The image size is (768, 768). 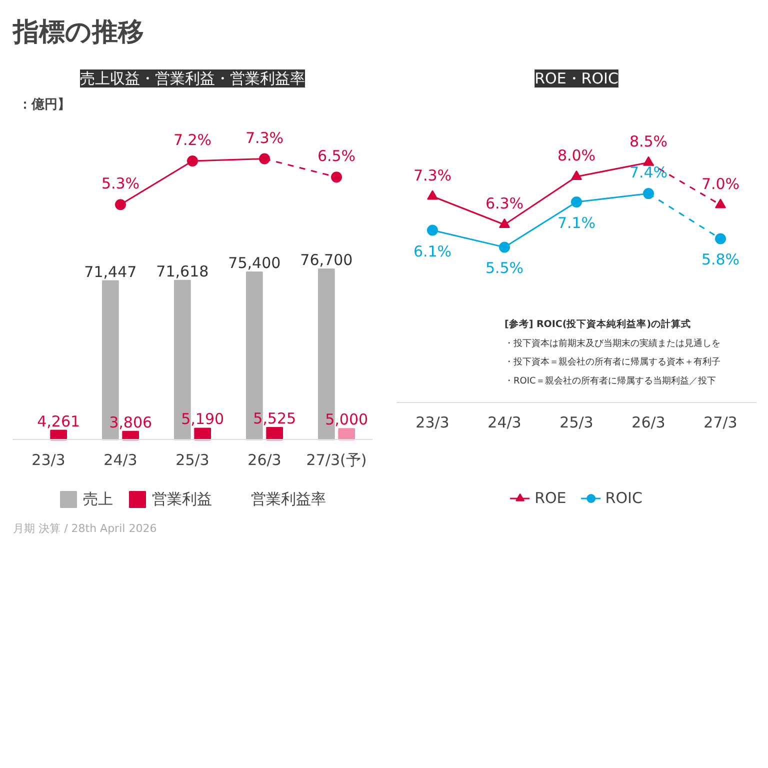 What do you see at coordinates (648, 173) in the screenshot?
I see `data-label: 7.4%` at bounding box center [648, 173].